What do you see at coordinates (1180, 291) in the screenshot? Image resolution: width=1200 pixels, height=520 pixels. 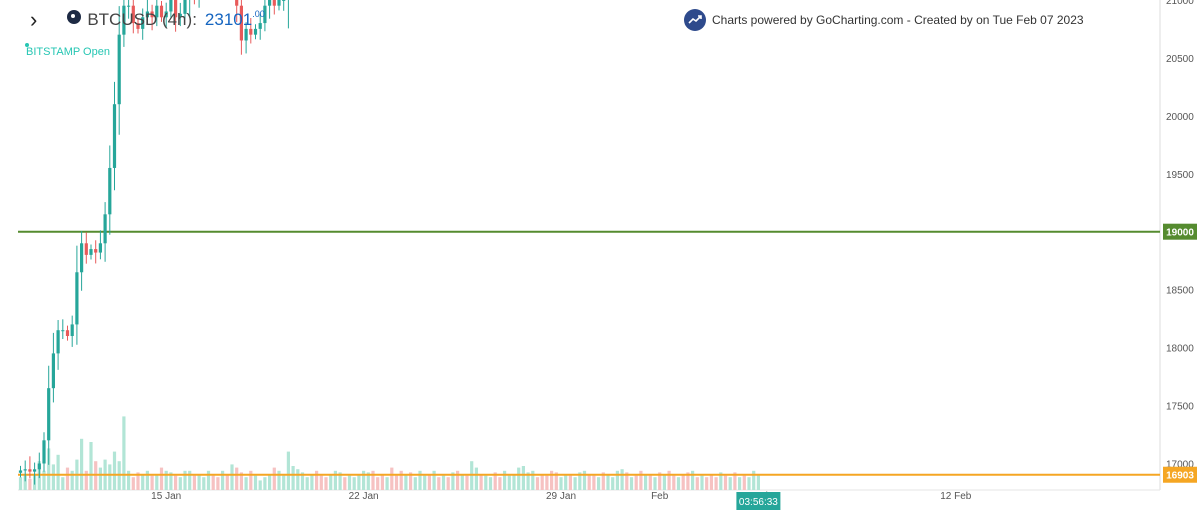 I see `y-tick-label: 18500` at bounding box center [1180, 291].